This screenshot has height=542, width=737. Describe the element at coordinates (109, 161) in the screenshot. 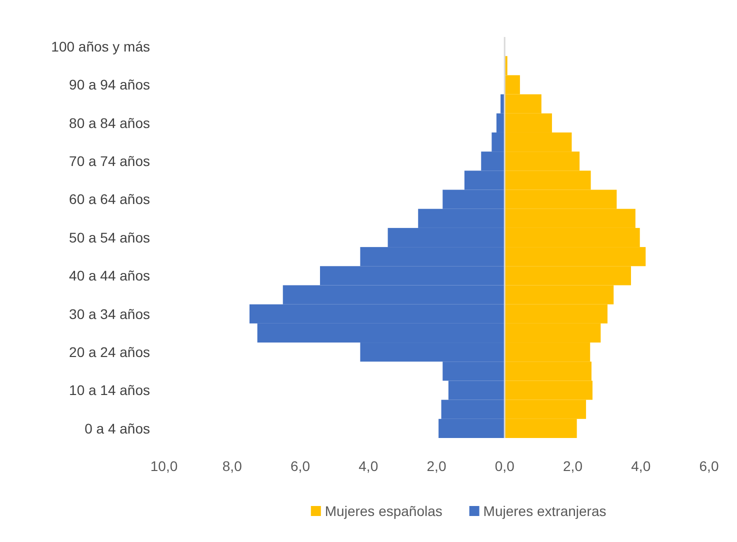

I see `y-tick-label: 70 a 74 años` at that location.